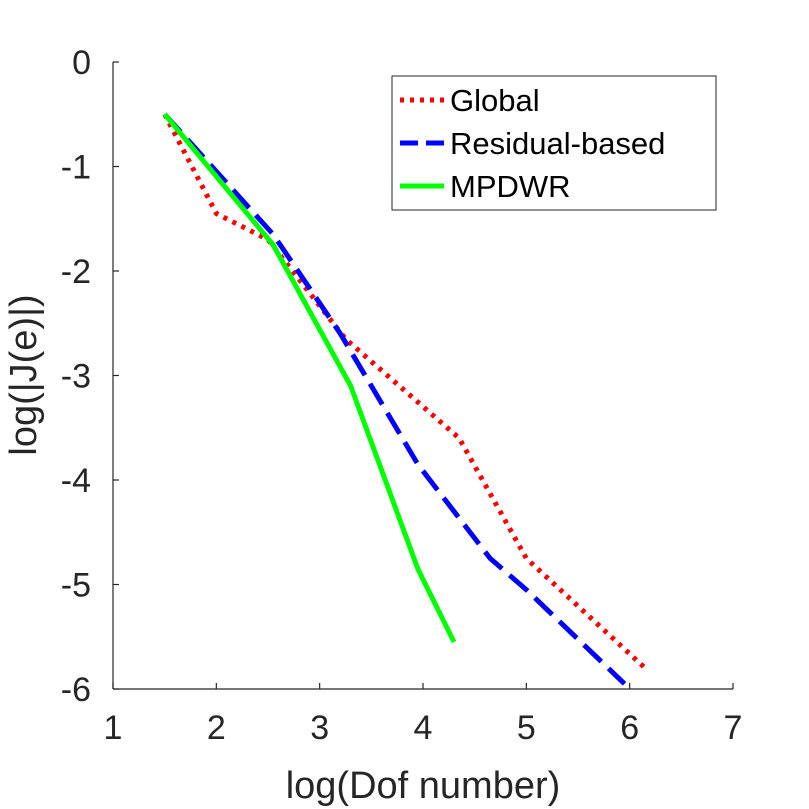 The image size is (809, 809). What do you see at coordinates (113, 728) in the screenshot?
I see `x-tick-label: 1` at bounding box center [113, 728].